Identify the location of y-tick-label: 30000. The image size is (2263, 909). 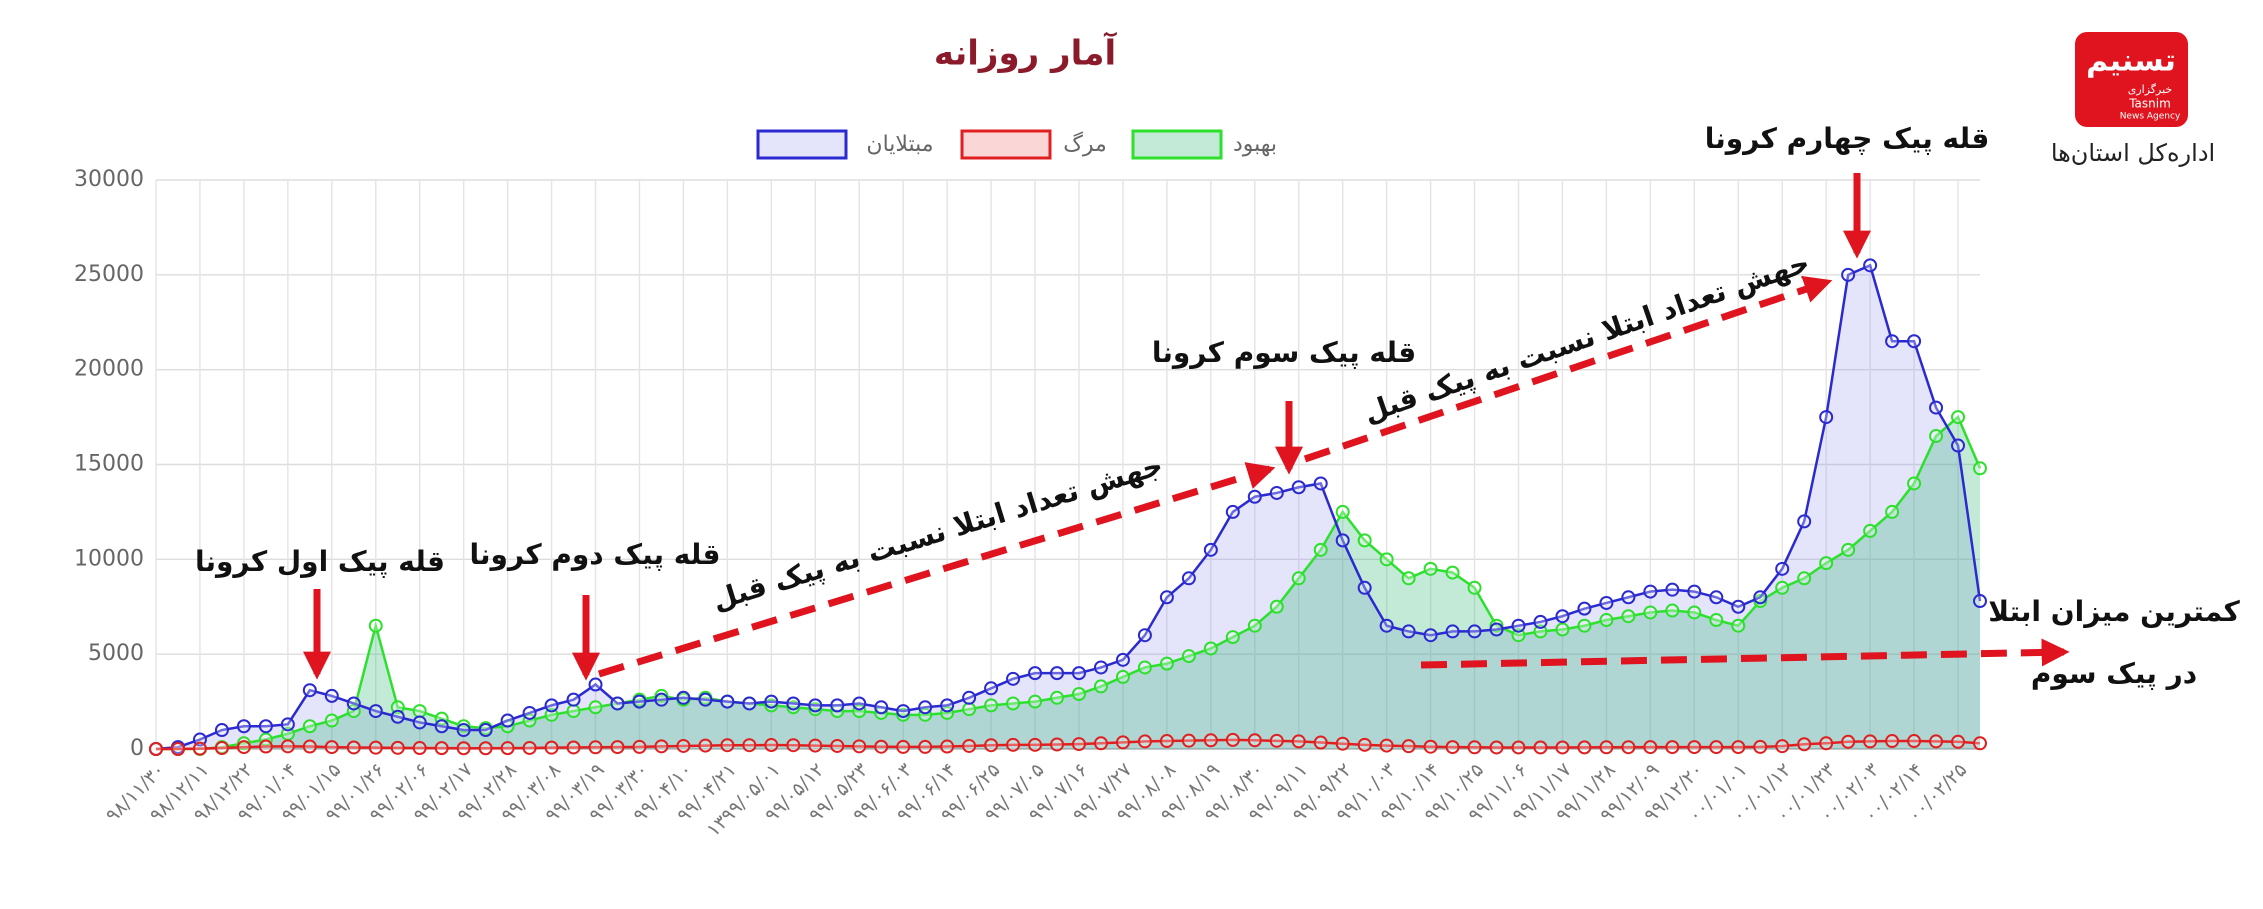
(109, 179).